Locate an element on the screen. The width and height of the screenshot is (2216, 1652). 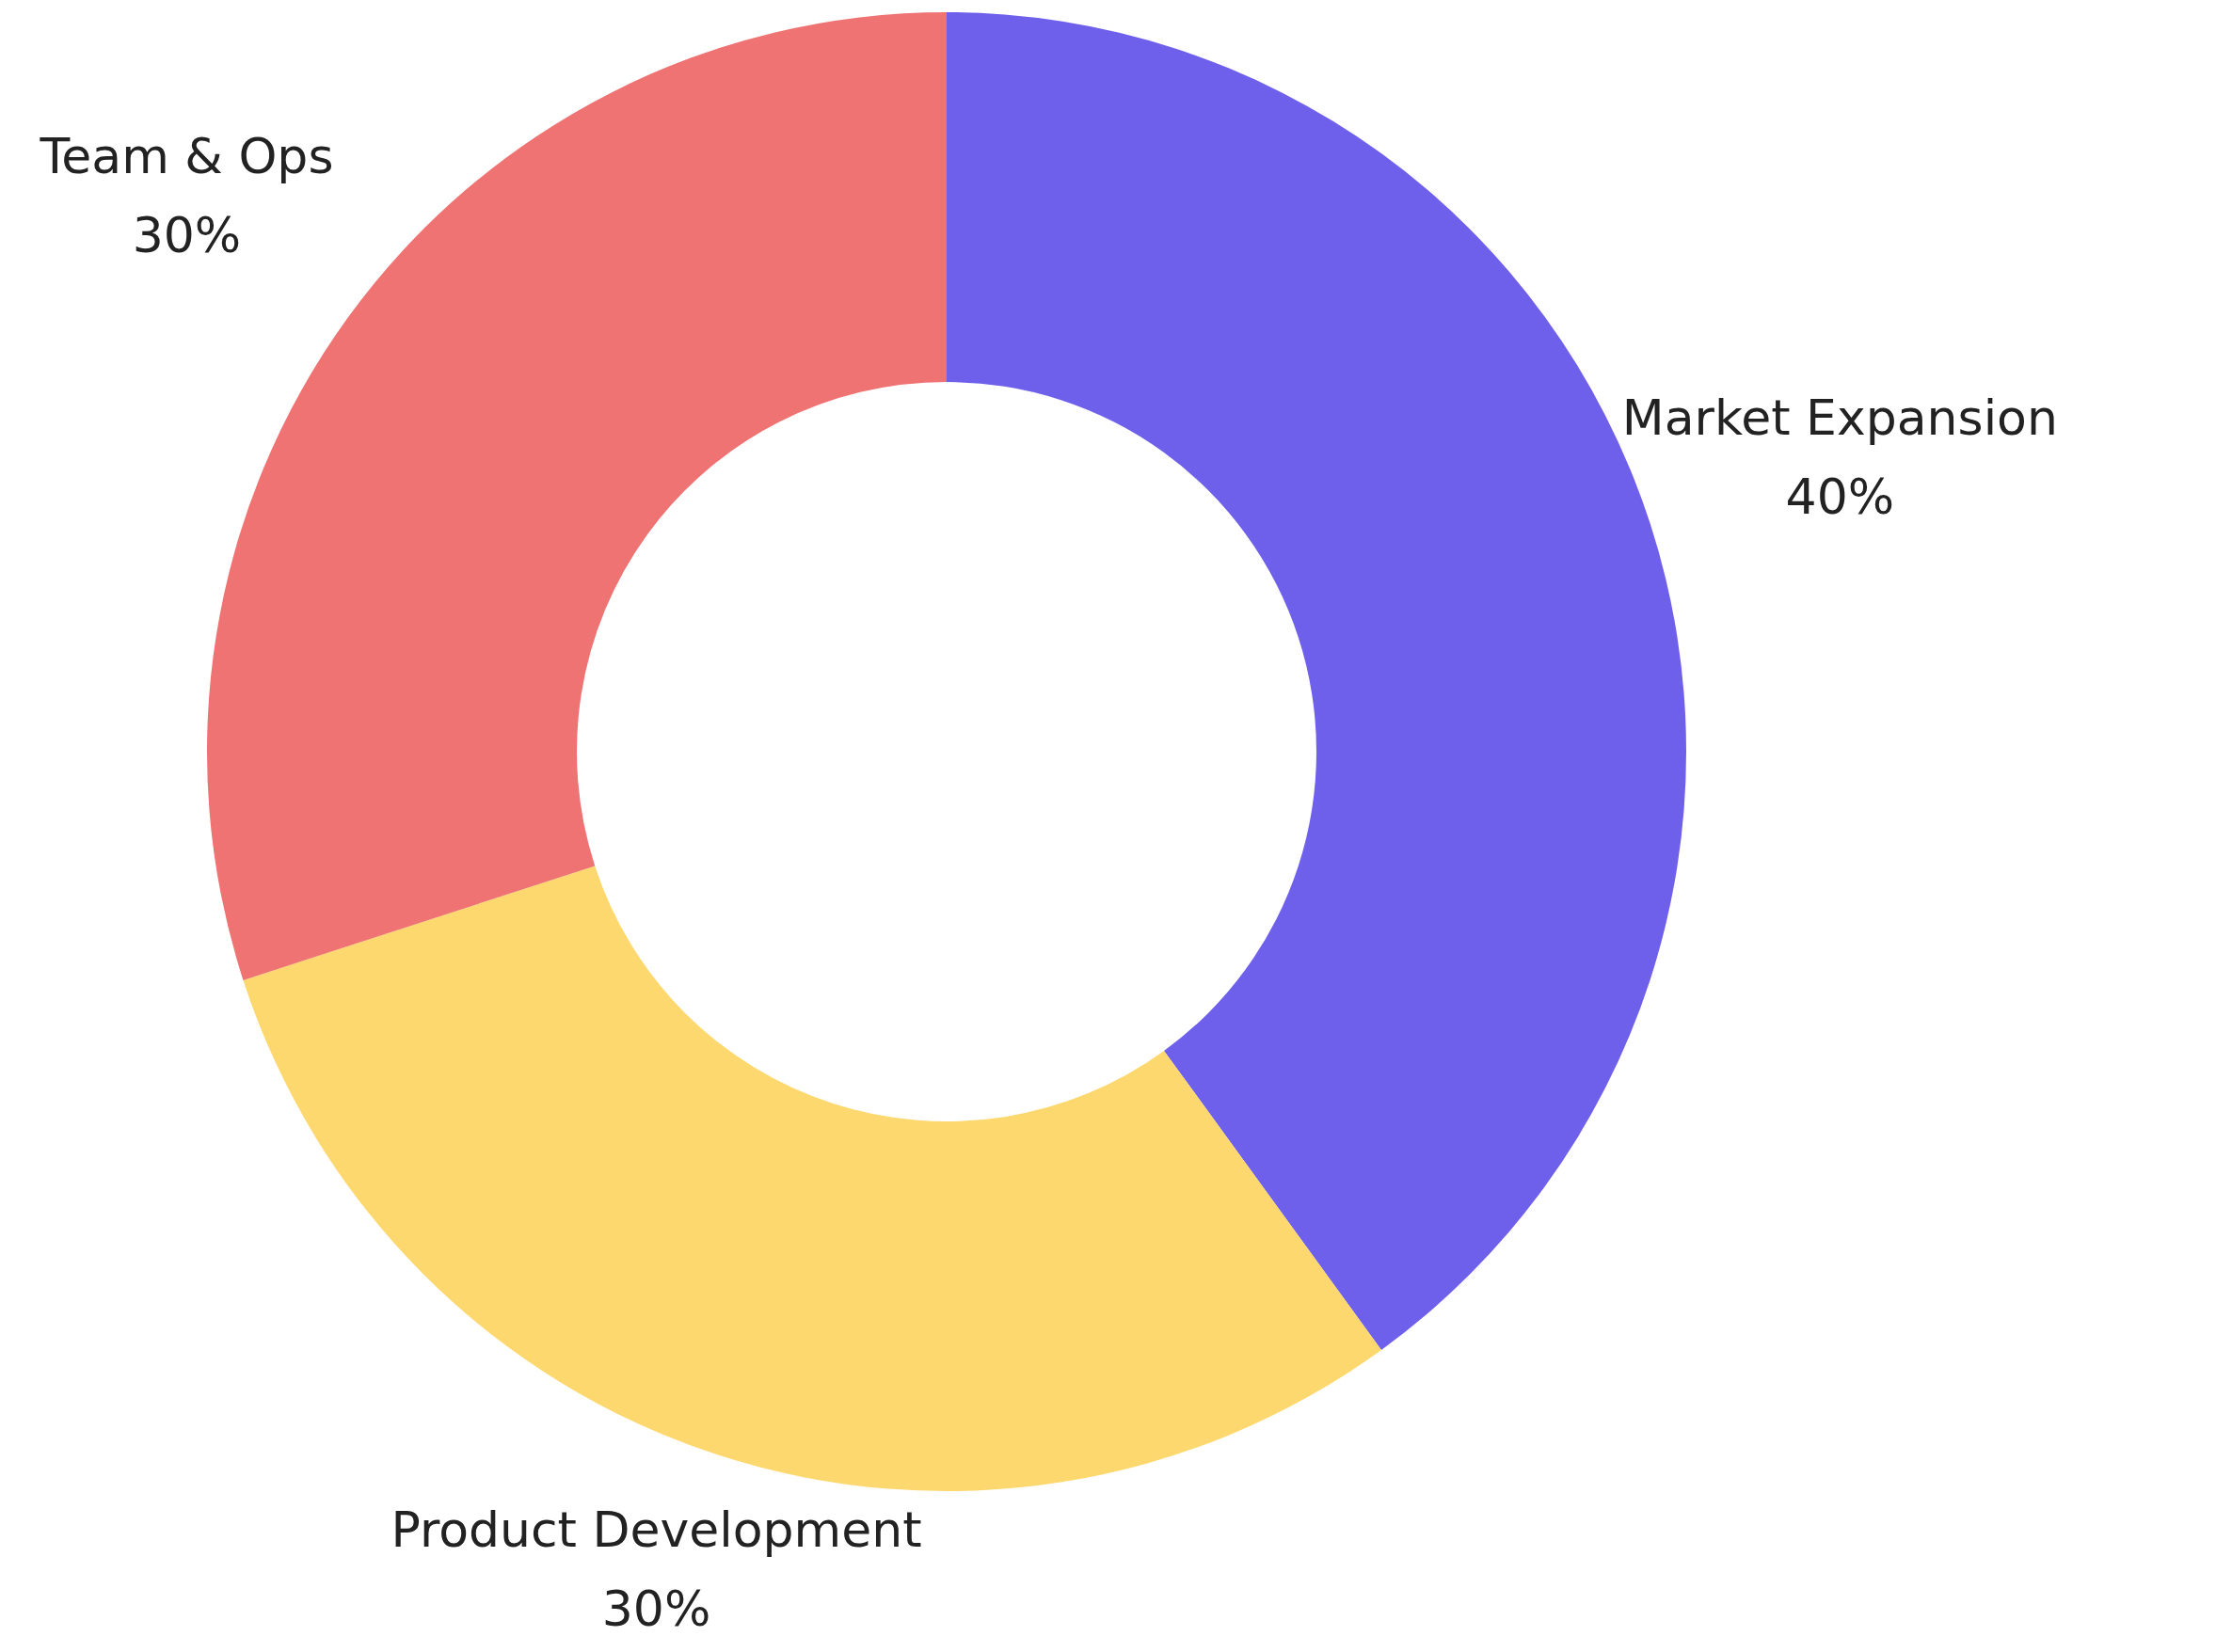
slice-label: Market Expansion is located at coordinates (1839, 418).